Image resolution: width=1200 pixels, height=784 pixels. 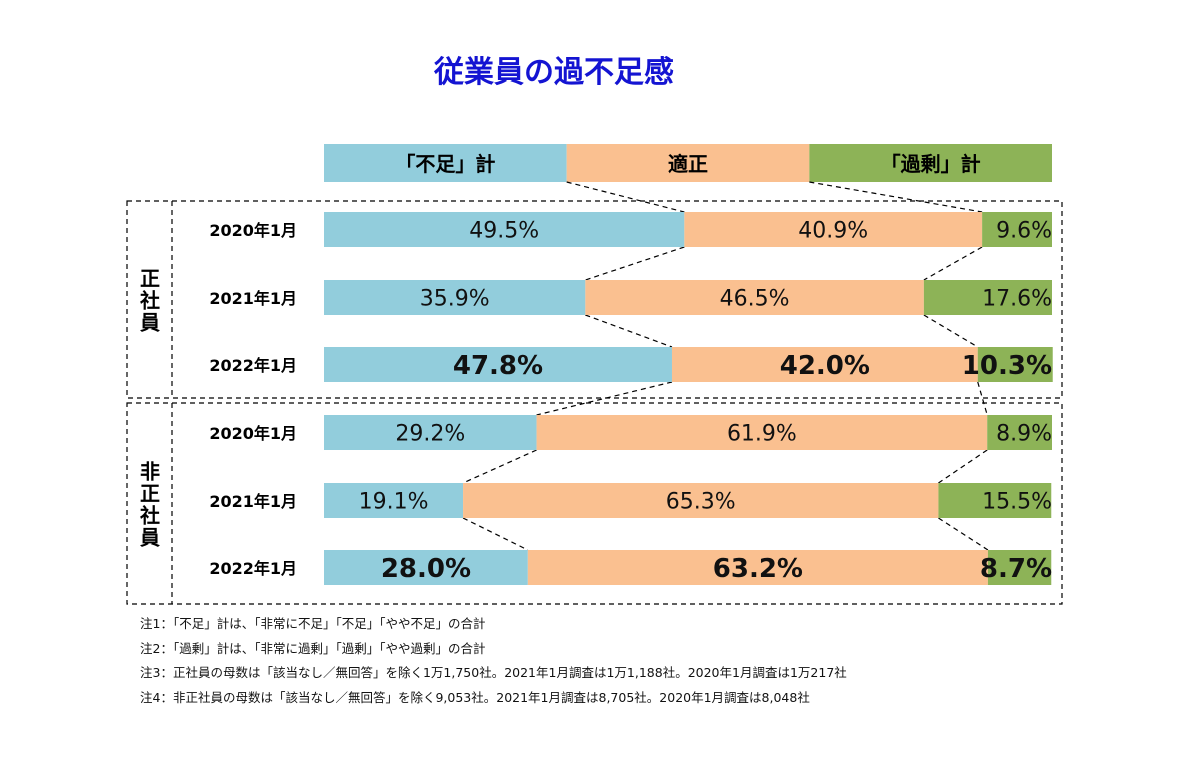 What do you see at coordinates (553, 72) in the screenshot?
I see `chart-title: 従業員の過不足感` at bounding box center [553, 72].